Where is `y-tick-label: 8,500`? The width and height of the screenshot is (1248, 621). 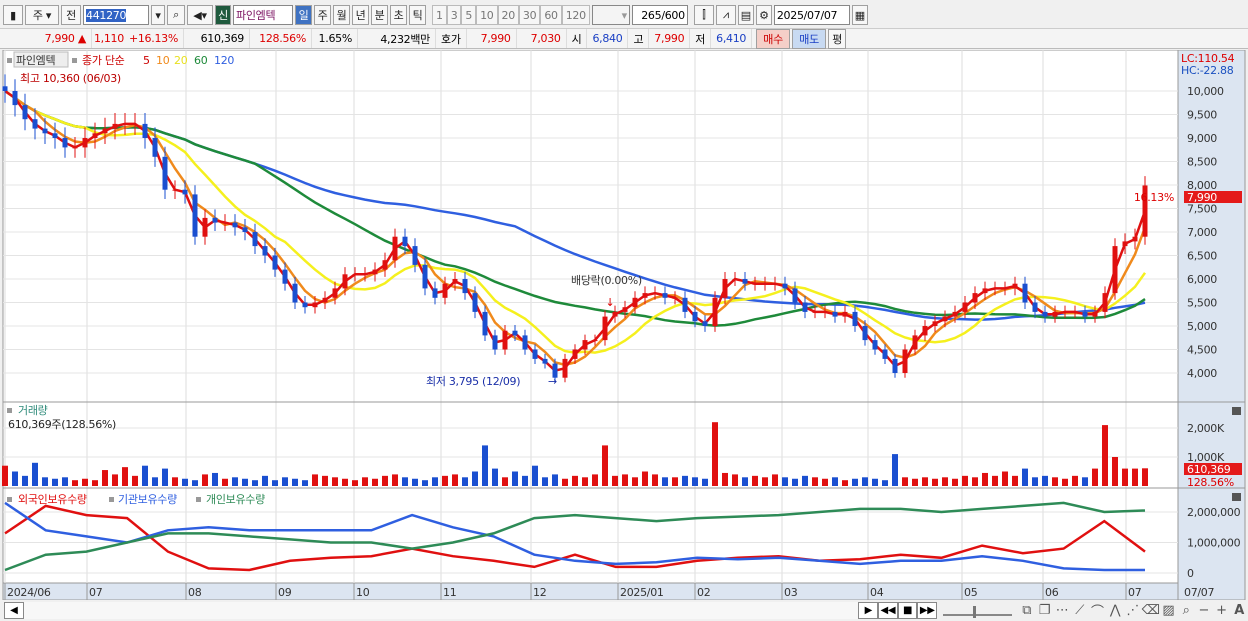
y-tick-label: 8,500 is located at coordinates (1202, 162).